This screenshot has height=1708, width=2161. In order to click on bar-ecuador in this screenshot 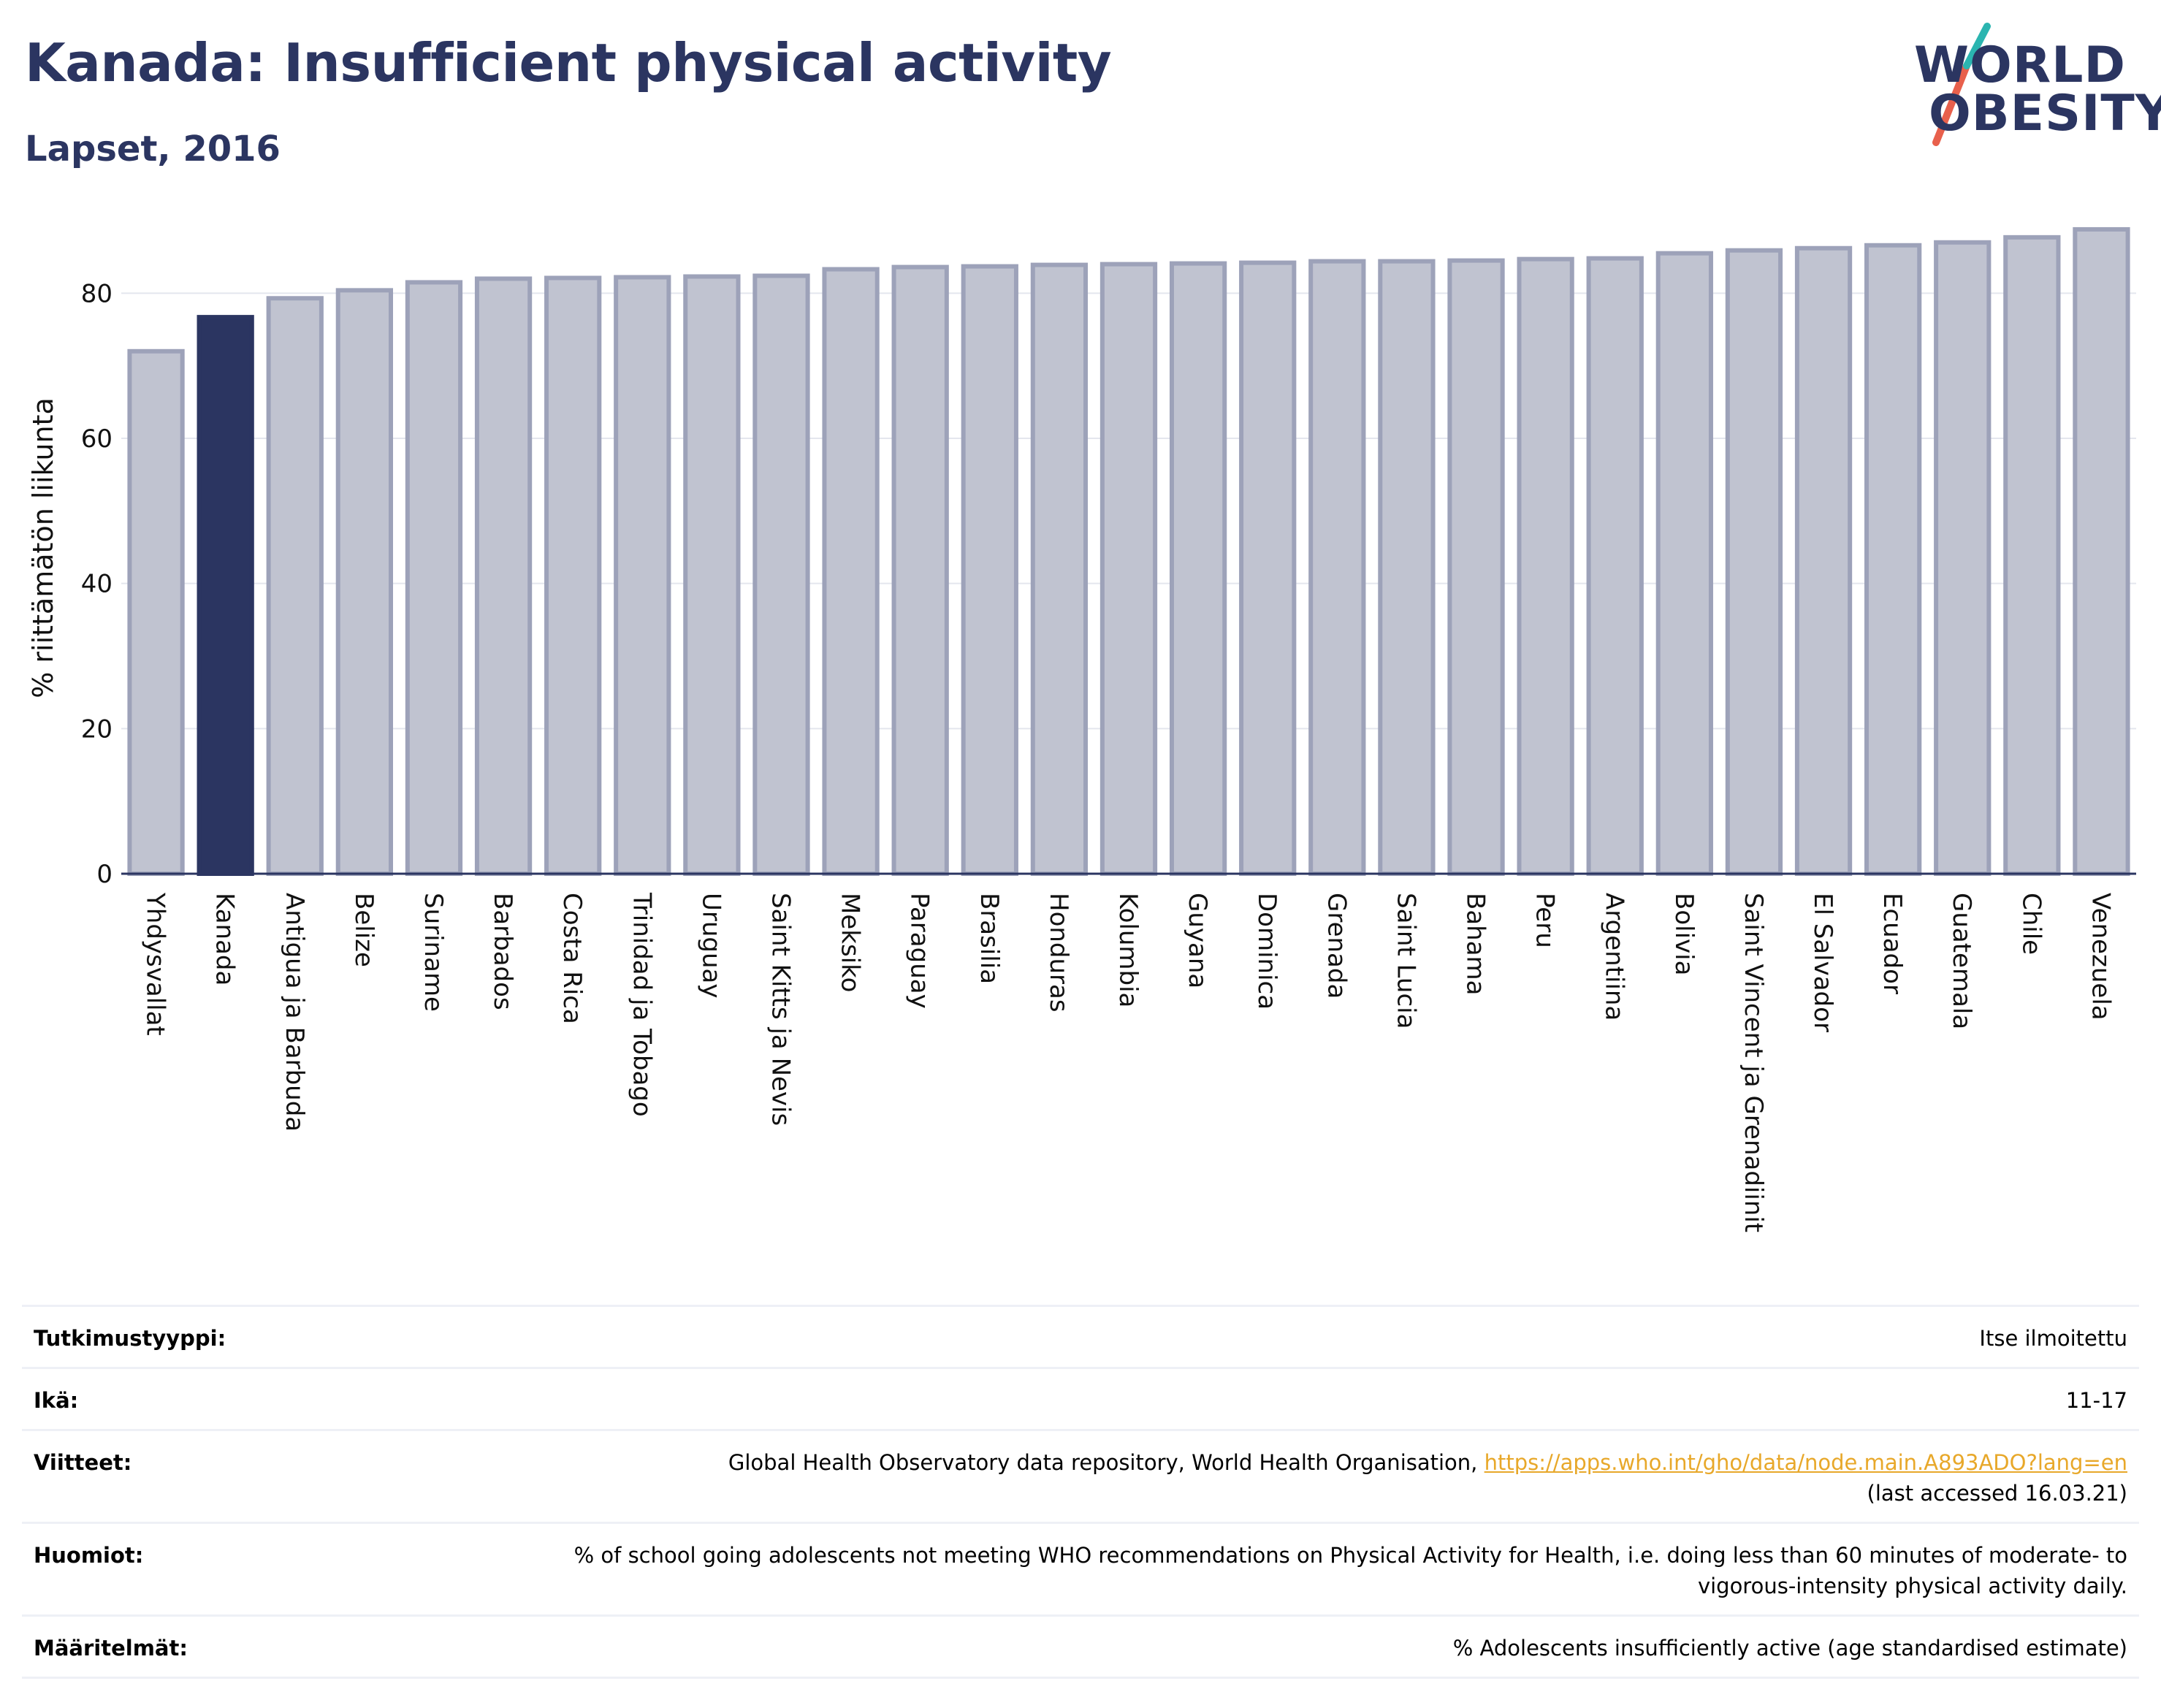, I will do `click(1893, 560)`.